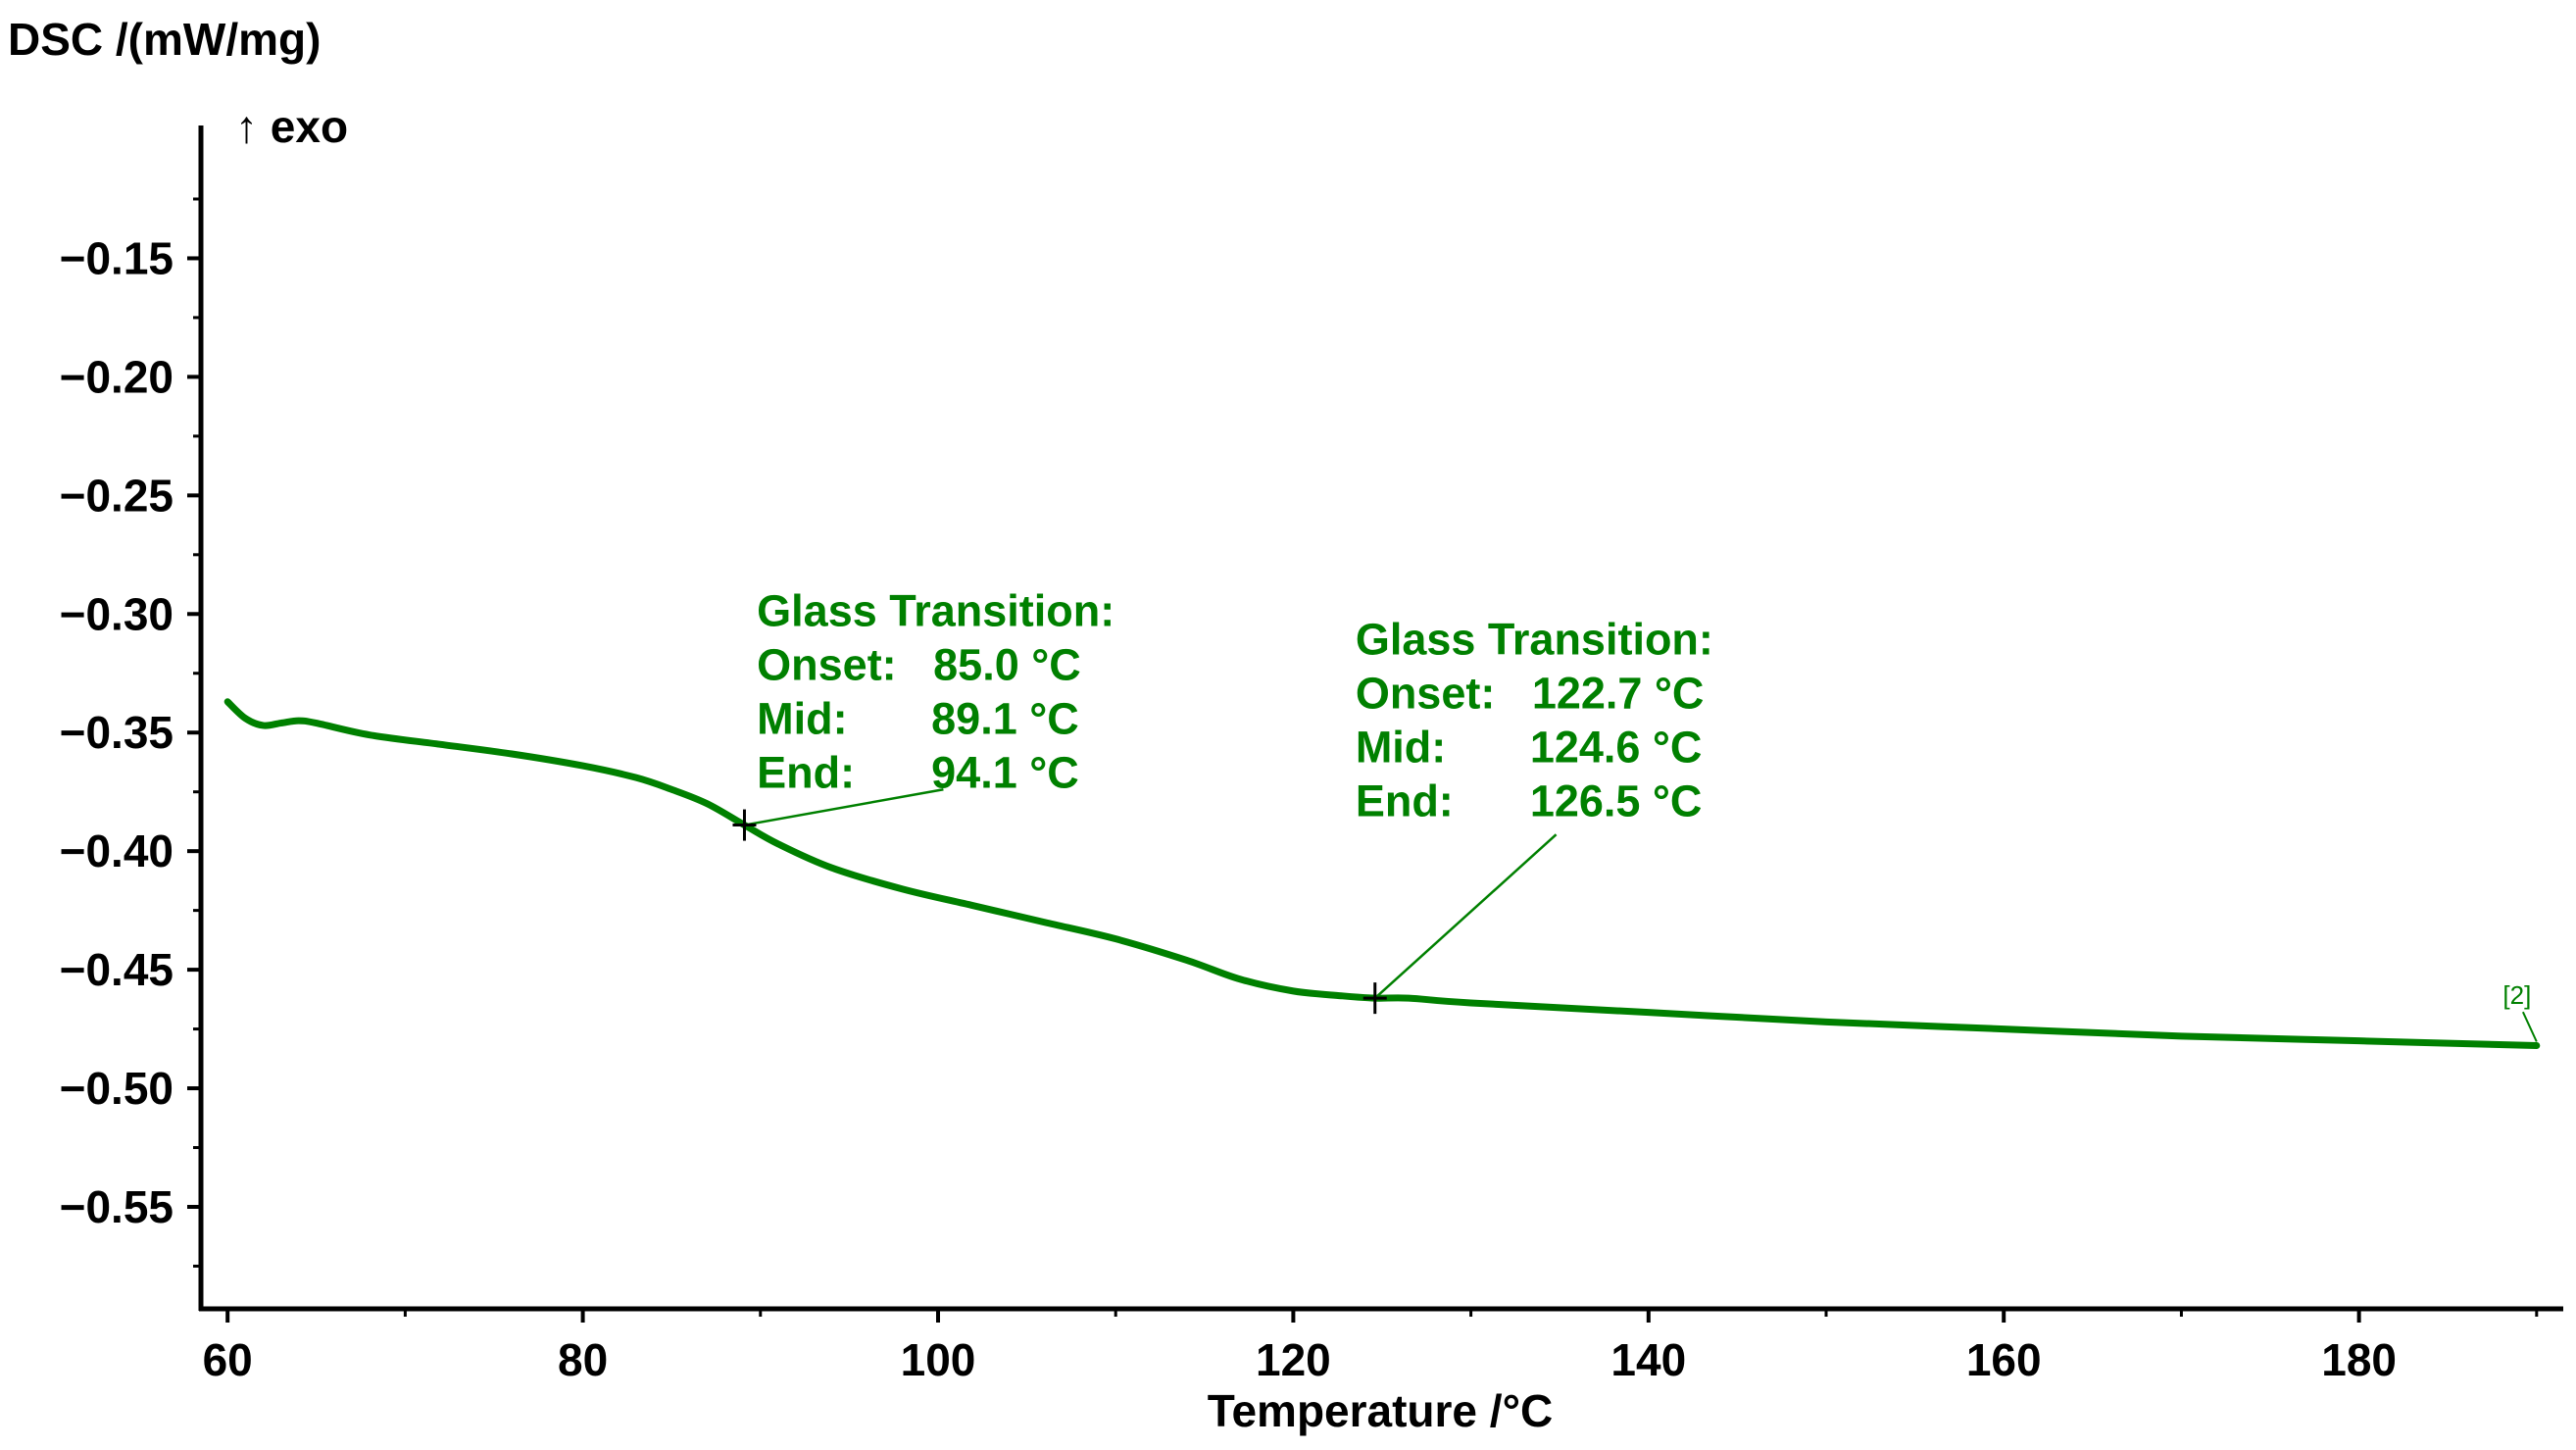 The height and width of the screenshot is (1450, 2576). Describe the element at coordinates (938, 1359) in the screenshot. I see `x-tick-label: 100` at that location.